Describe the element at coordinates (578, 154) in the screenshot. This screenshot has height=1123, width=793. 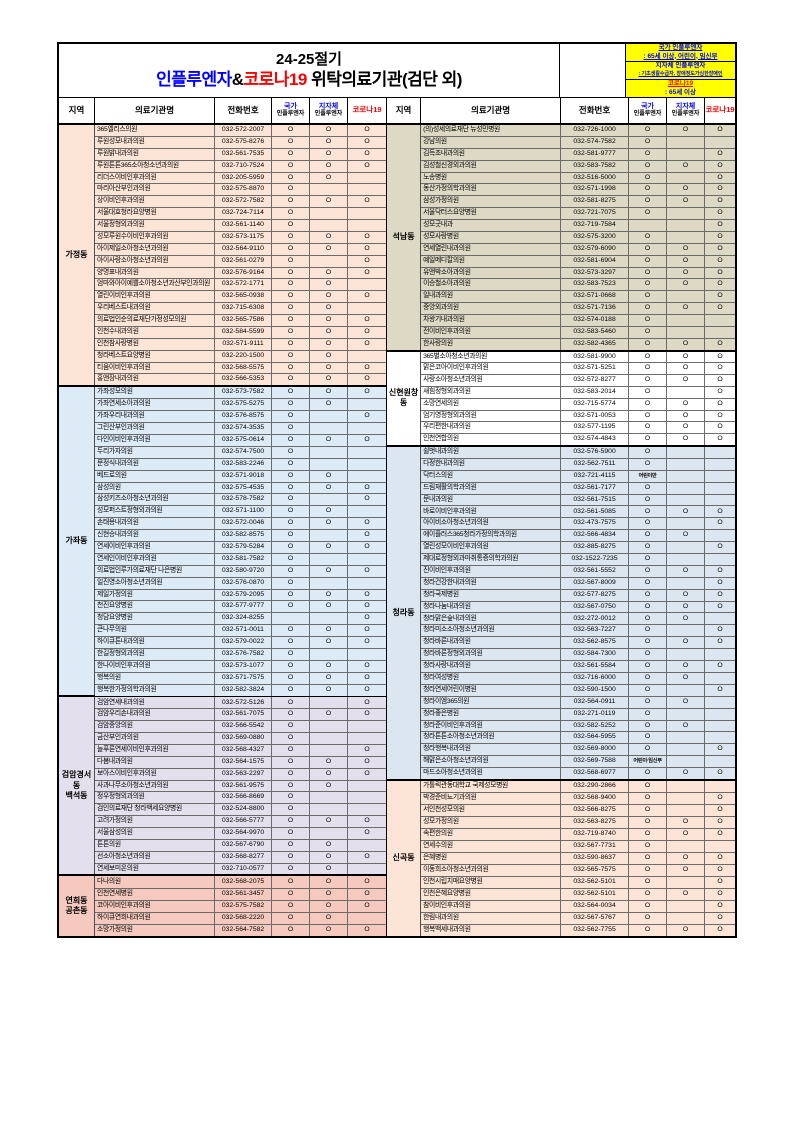
I see `table-row: 김득조내과의원 032-581-9777 O O` at that location.